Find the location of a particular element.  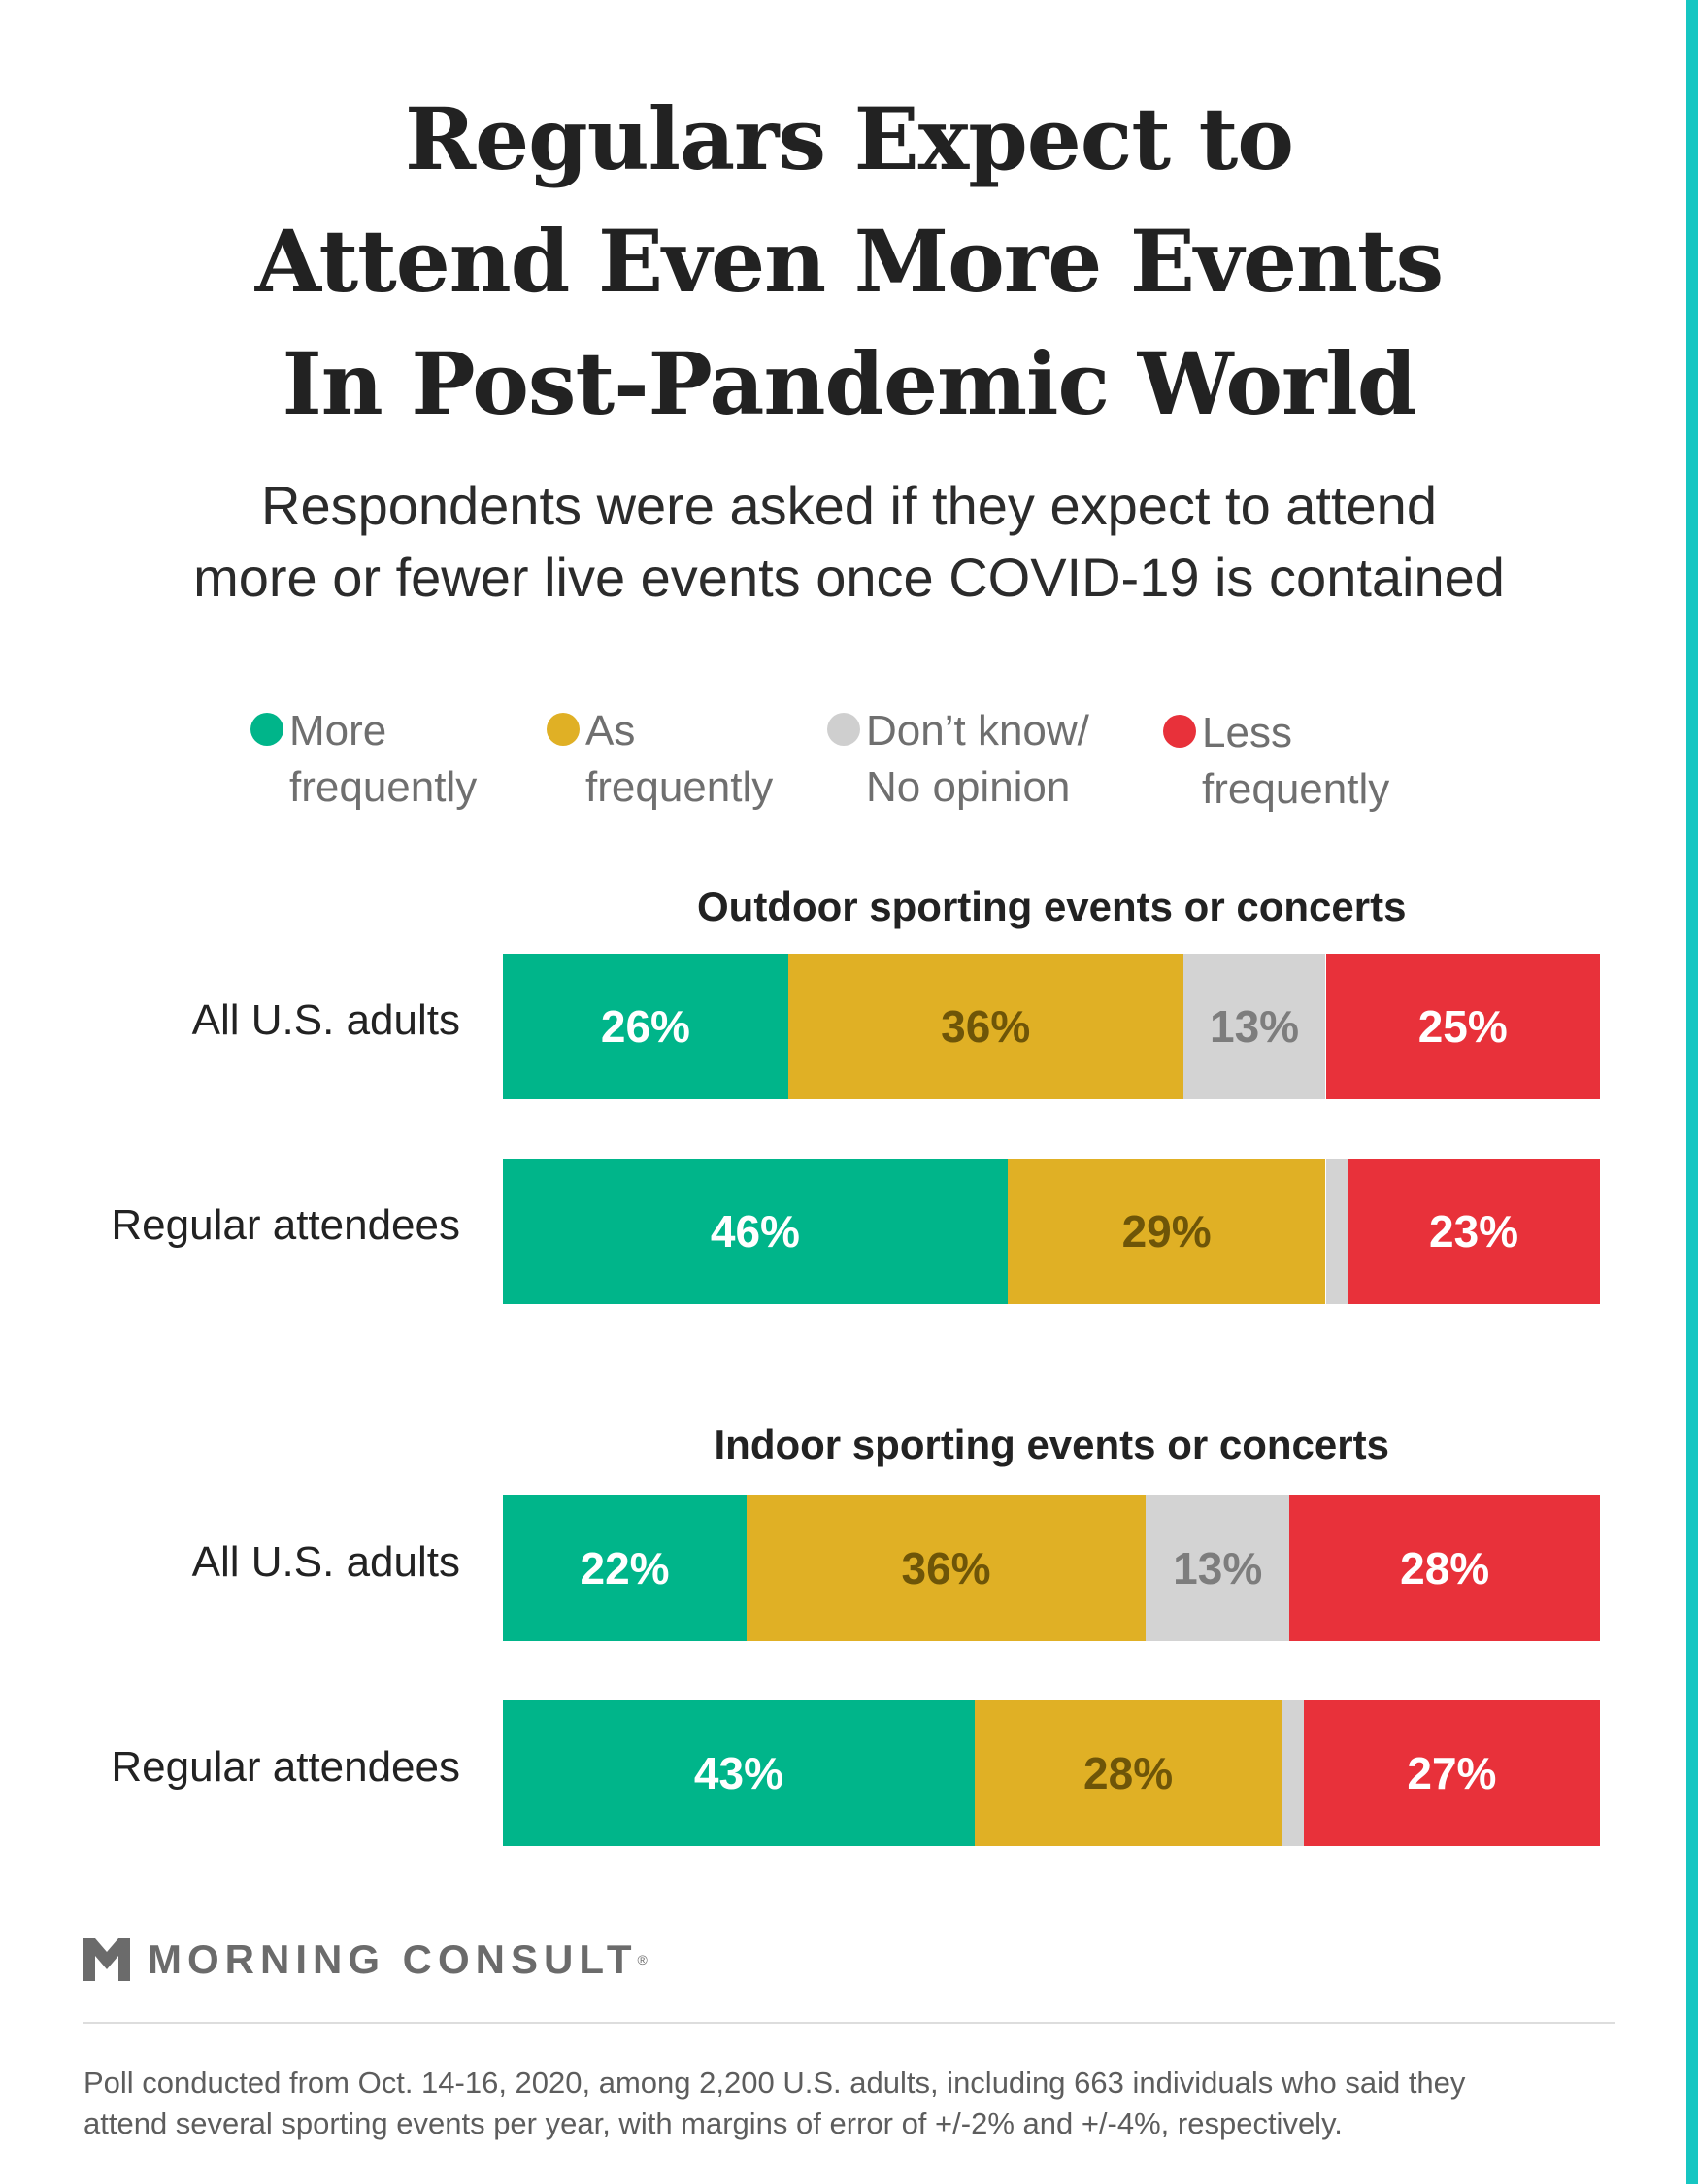

data-label: 29% is located at coordinates (1166, 1231).